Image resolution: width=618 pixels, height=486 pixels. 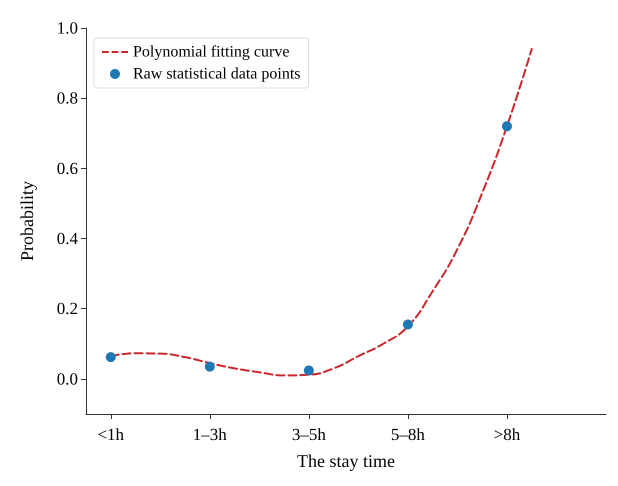 I want to click on y-tick-label: 0.0, so click(x=67, y=378).